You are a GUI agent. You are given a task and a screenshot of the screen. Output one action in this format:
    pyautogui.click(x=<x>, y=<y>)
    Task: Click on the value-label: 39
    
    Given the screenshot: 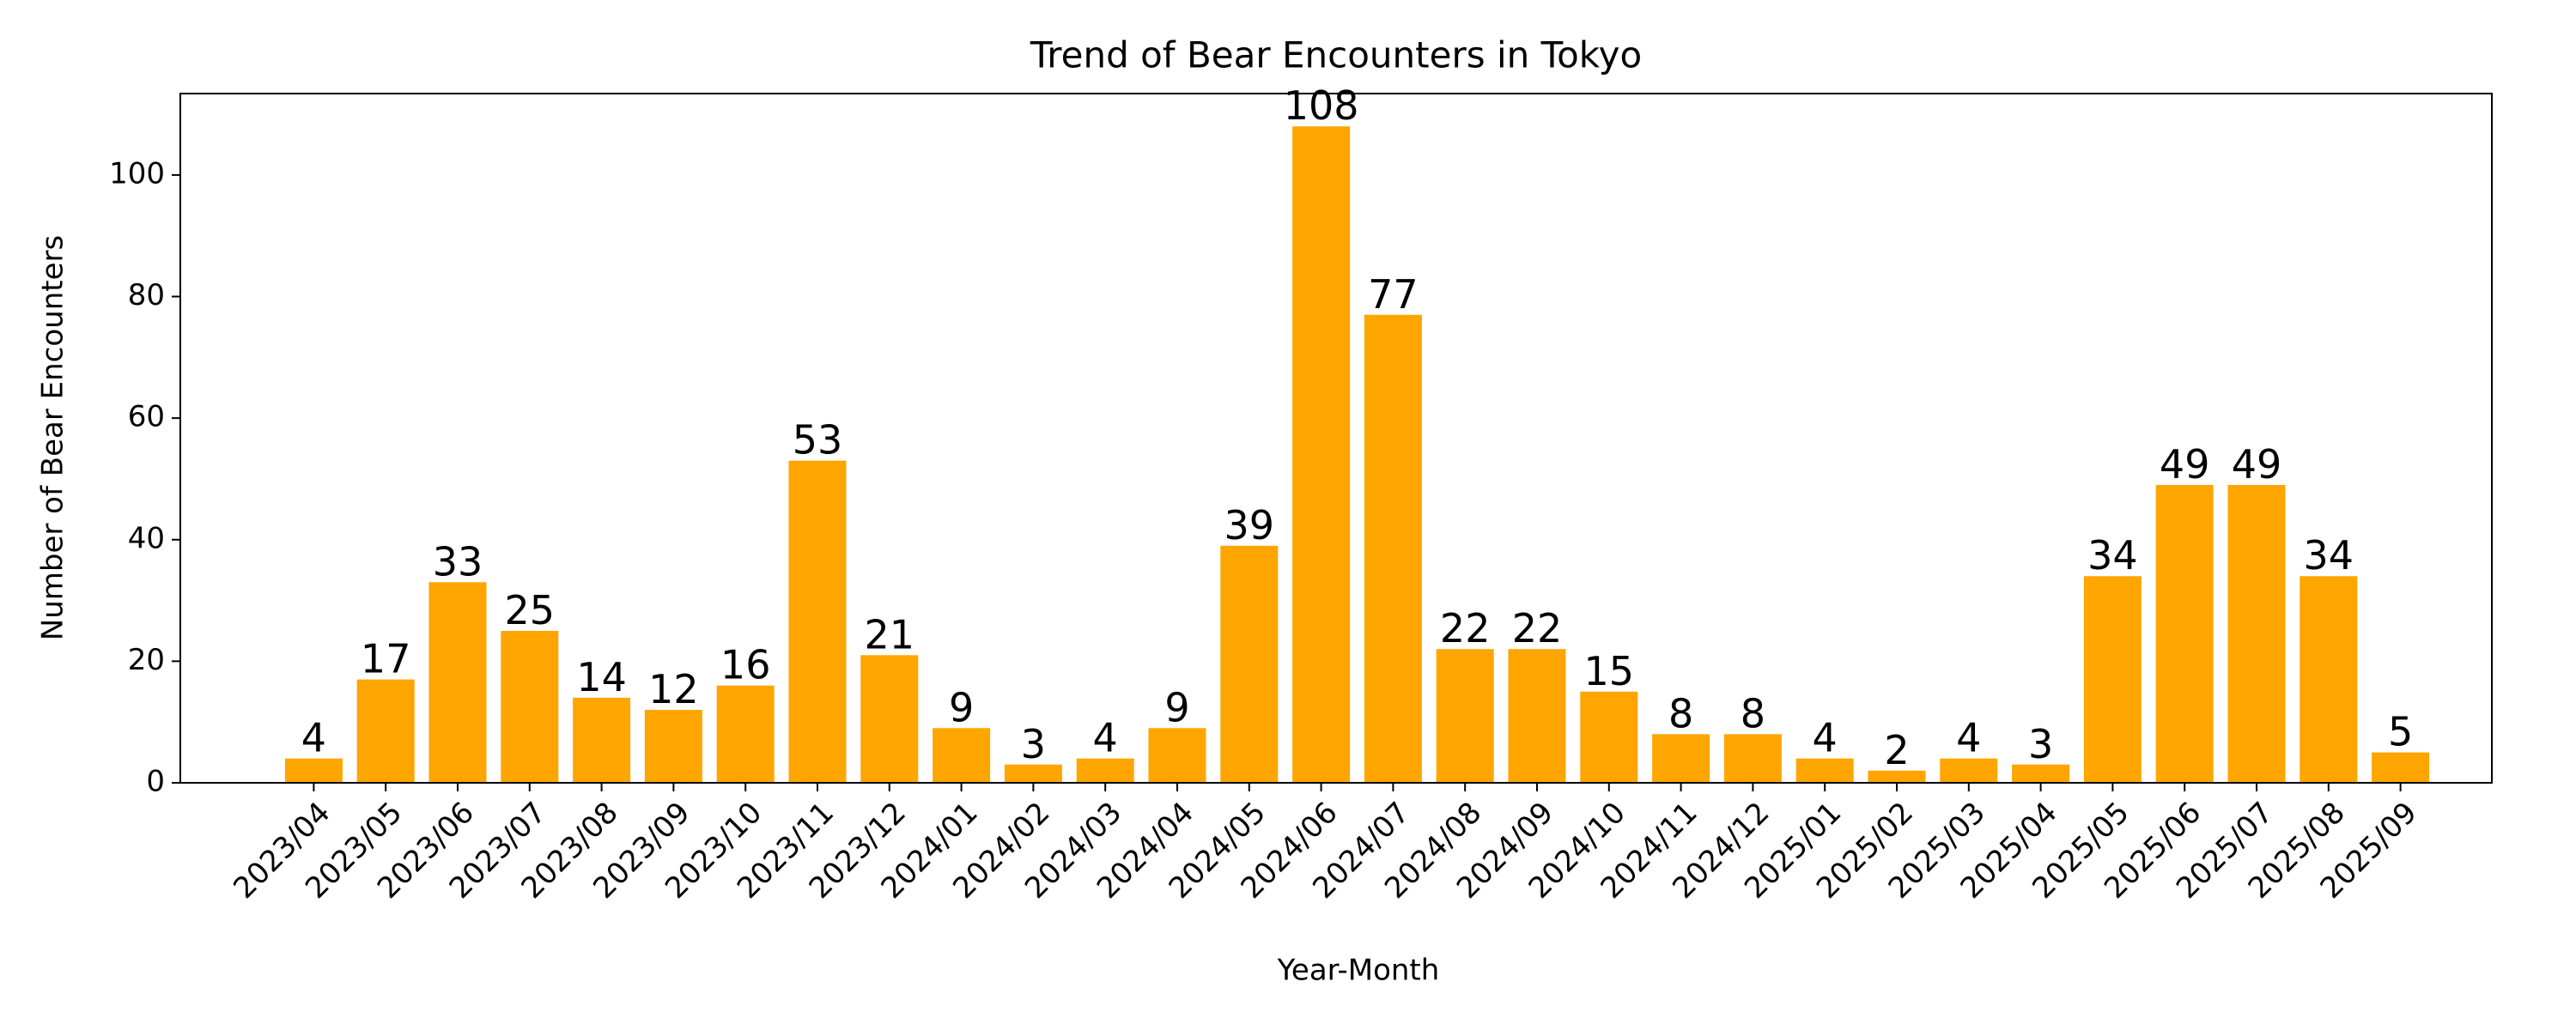 What is the action you would take?
    pyautogui.click(x=1250, y=525)
    